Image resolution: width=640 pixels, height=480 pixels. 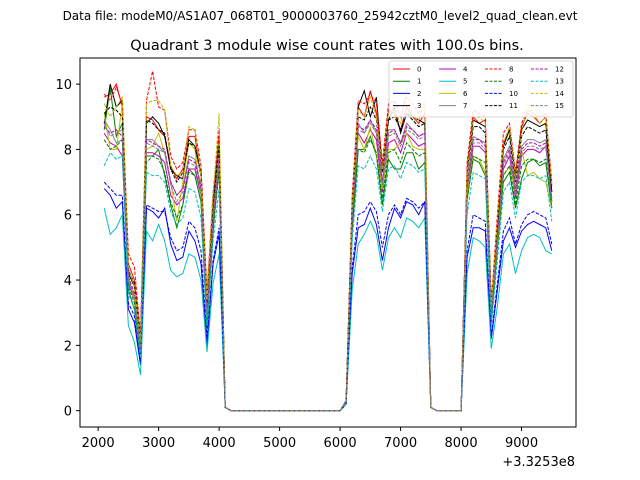 What do you see at coordinates (465, 94) in the screenshot?
I see `legend-label-6: 6` at bounding box center [465, 94].